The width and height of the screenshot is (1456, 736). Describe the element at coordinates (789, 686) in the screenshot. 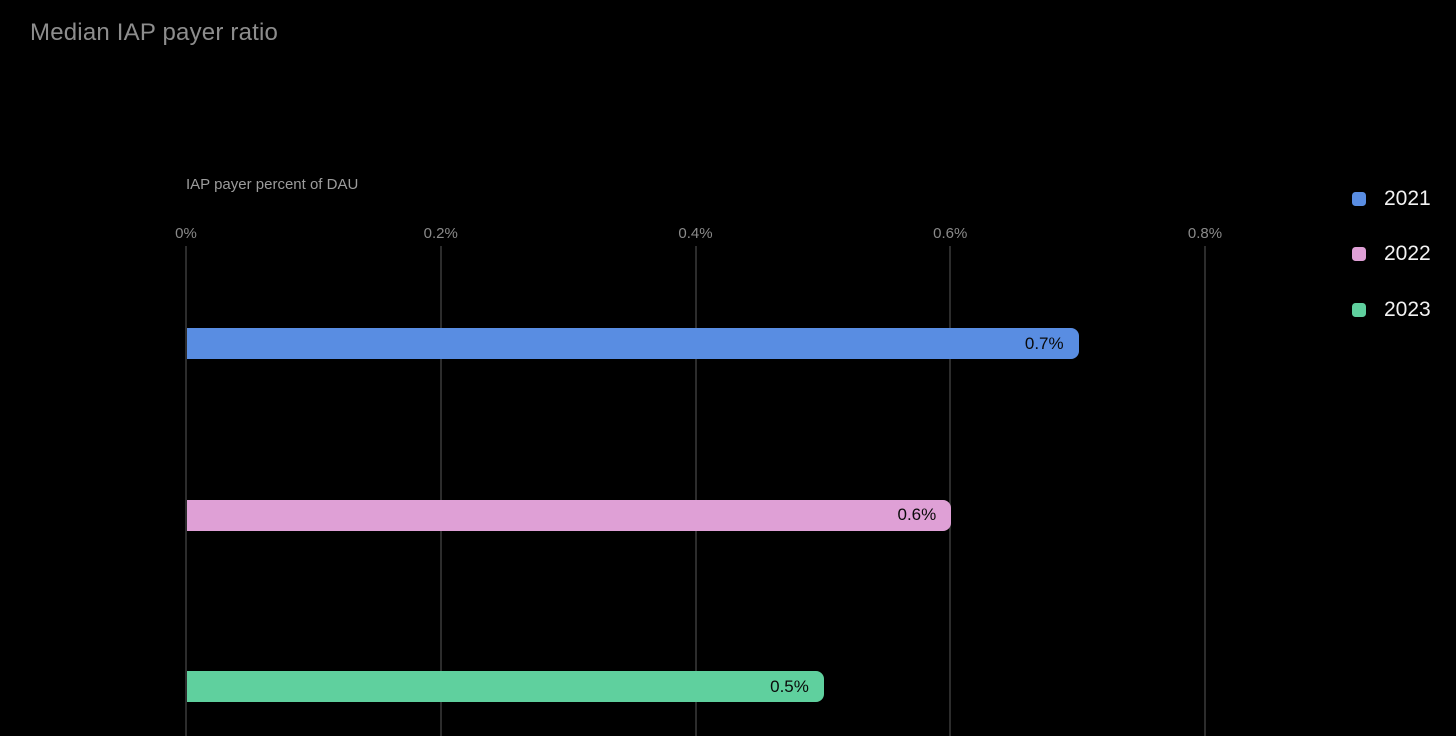

I see `bar-value-label: 0.5%` at that location.